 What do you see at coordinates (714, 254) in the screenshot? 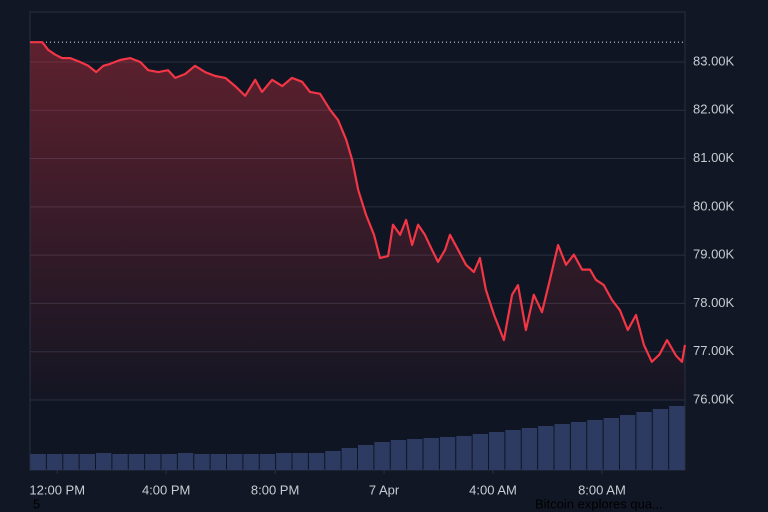
I see `y-tick-label: 79.00K` at bounding box center [714, 254].